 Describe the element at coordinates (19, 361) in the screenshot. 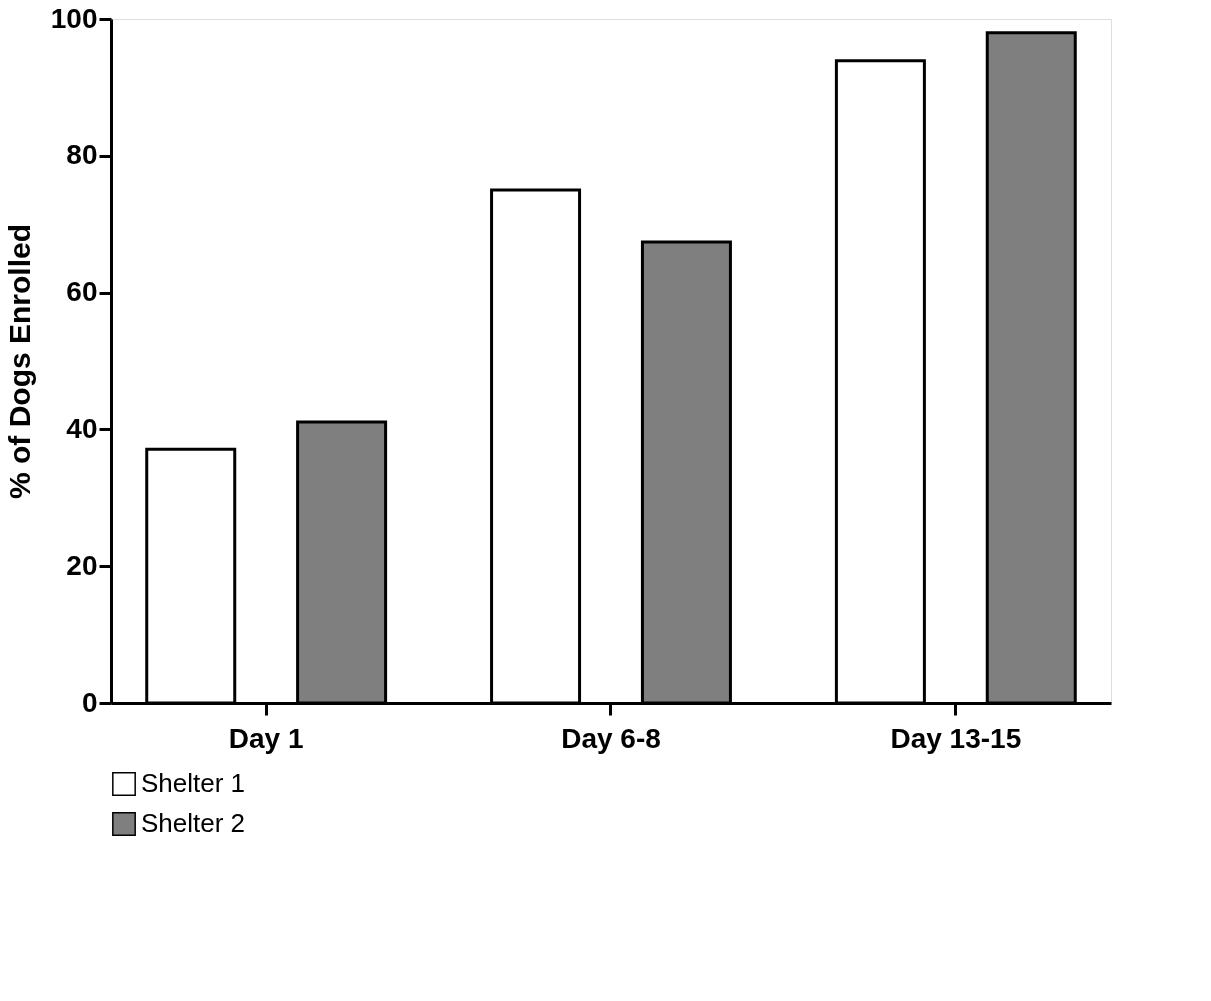

I see `y-axis-title: % of Dogs Enrolled` at that location.